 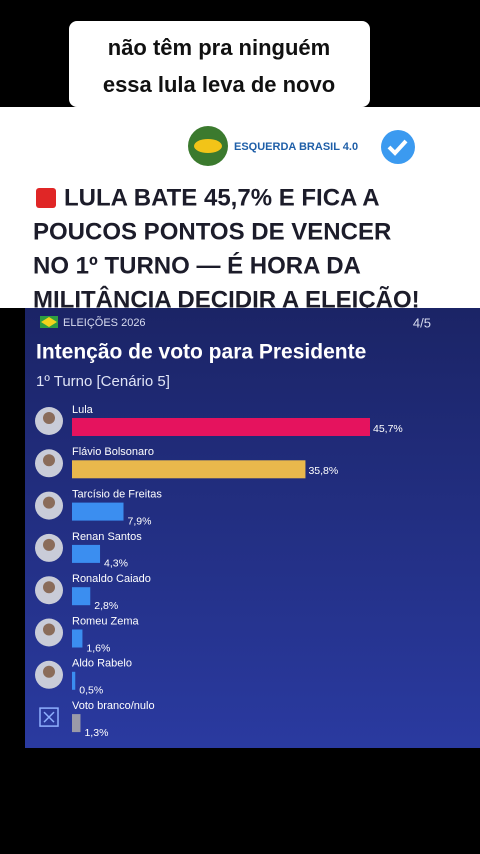 What do you see at coordinates (116, 564) in the screenshot?
I see `value-label: 4,3%` at bounding box center [116, 564].